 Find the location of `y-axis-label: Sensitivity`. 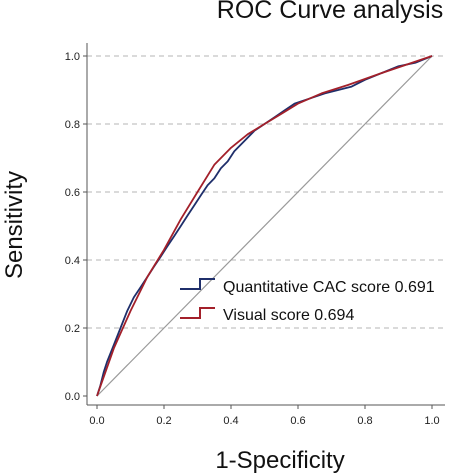

y-axis-label: Sensitivity is located at coordinates (14, 225).